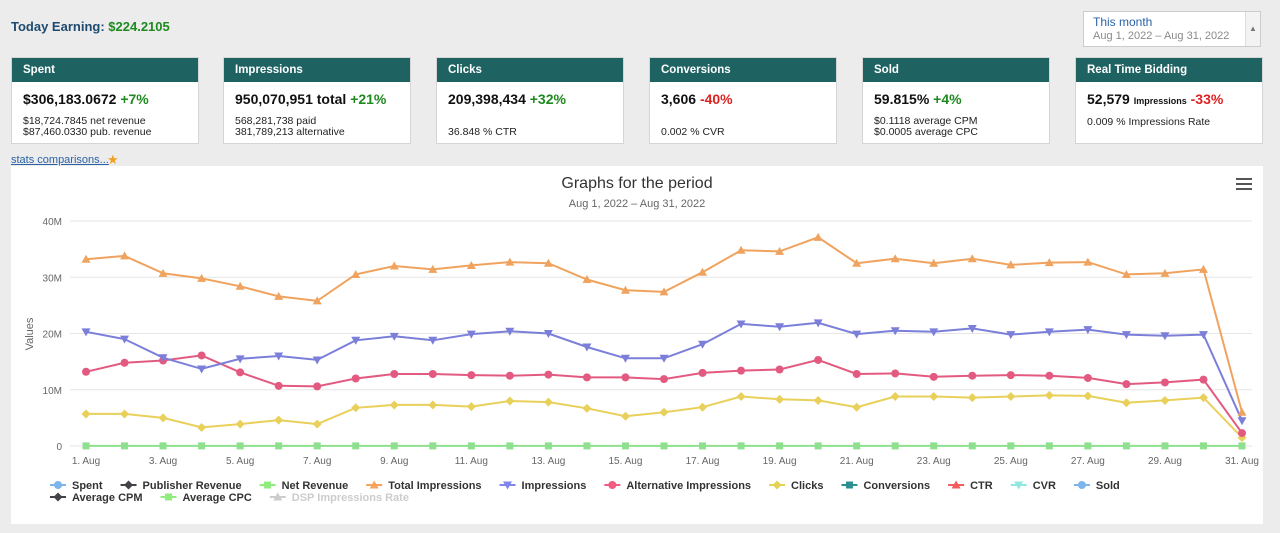 The image size is (1280, 533). Describe the element at coordinates (677, 486) in the screenshot. I see `legend-item: Alternative Impressions` at that location.